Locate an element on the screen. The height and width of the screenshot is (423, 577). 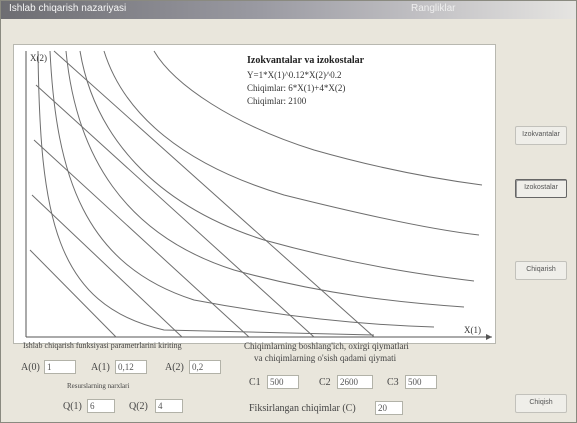
chiqish-button: Chiqish is located at coordinates (541, 403).